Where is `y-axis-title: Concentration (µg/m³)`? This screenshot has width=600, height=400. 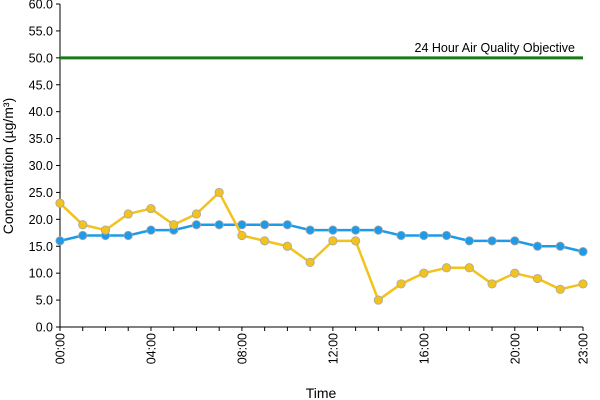 y-axis-title: Concentration (µg/m³) is located at coordinates (8, 166).